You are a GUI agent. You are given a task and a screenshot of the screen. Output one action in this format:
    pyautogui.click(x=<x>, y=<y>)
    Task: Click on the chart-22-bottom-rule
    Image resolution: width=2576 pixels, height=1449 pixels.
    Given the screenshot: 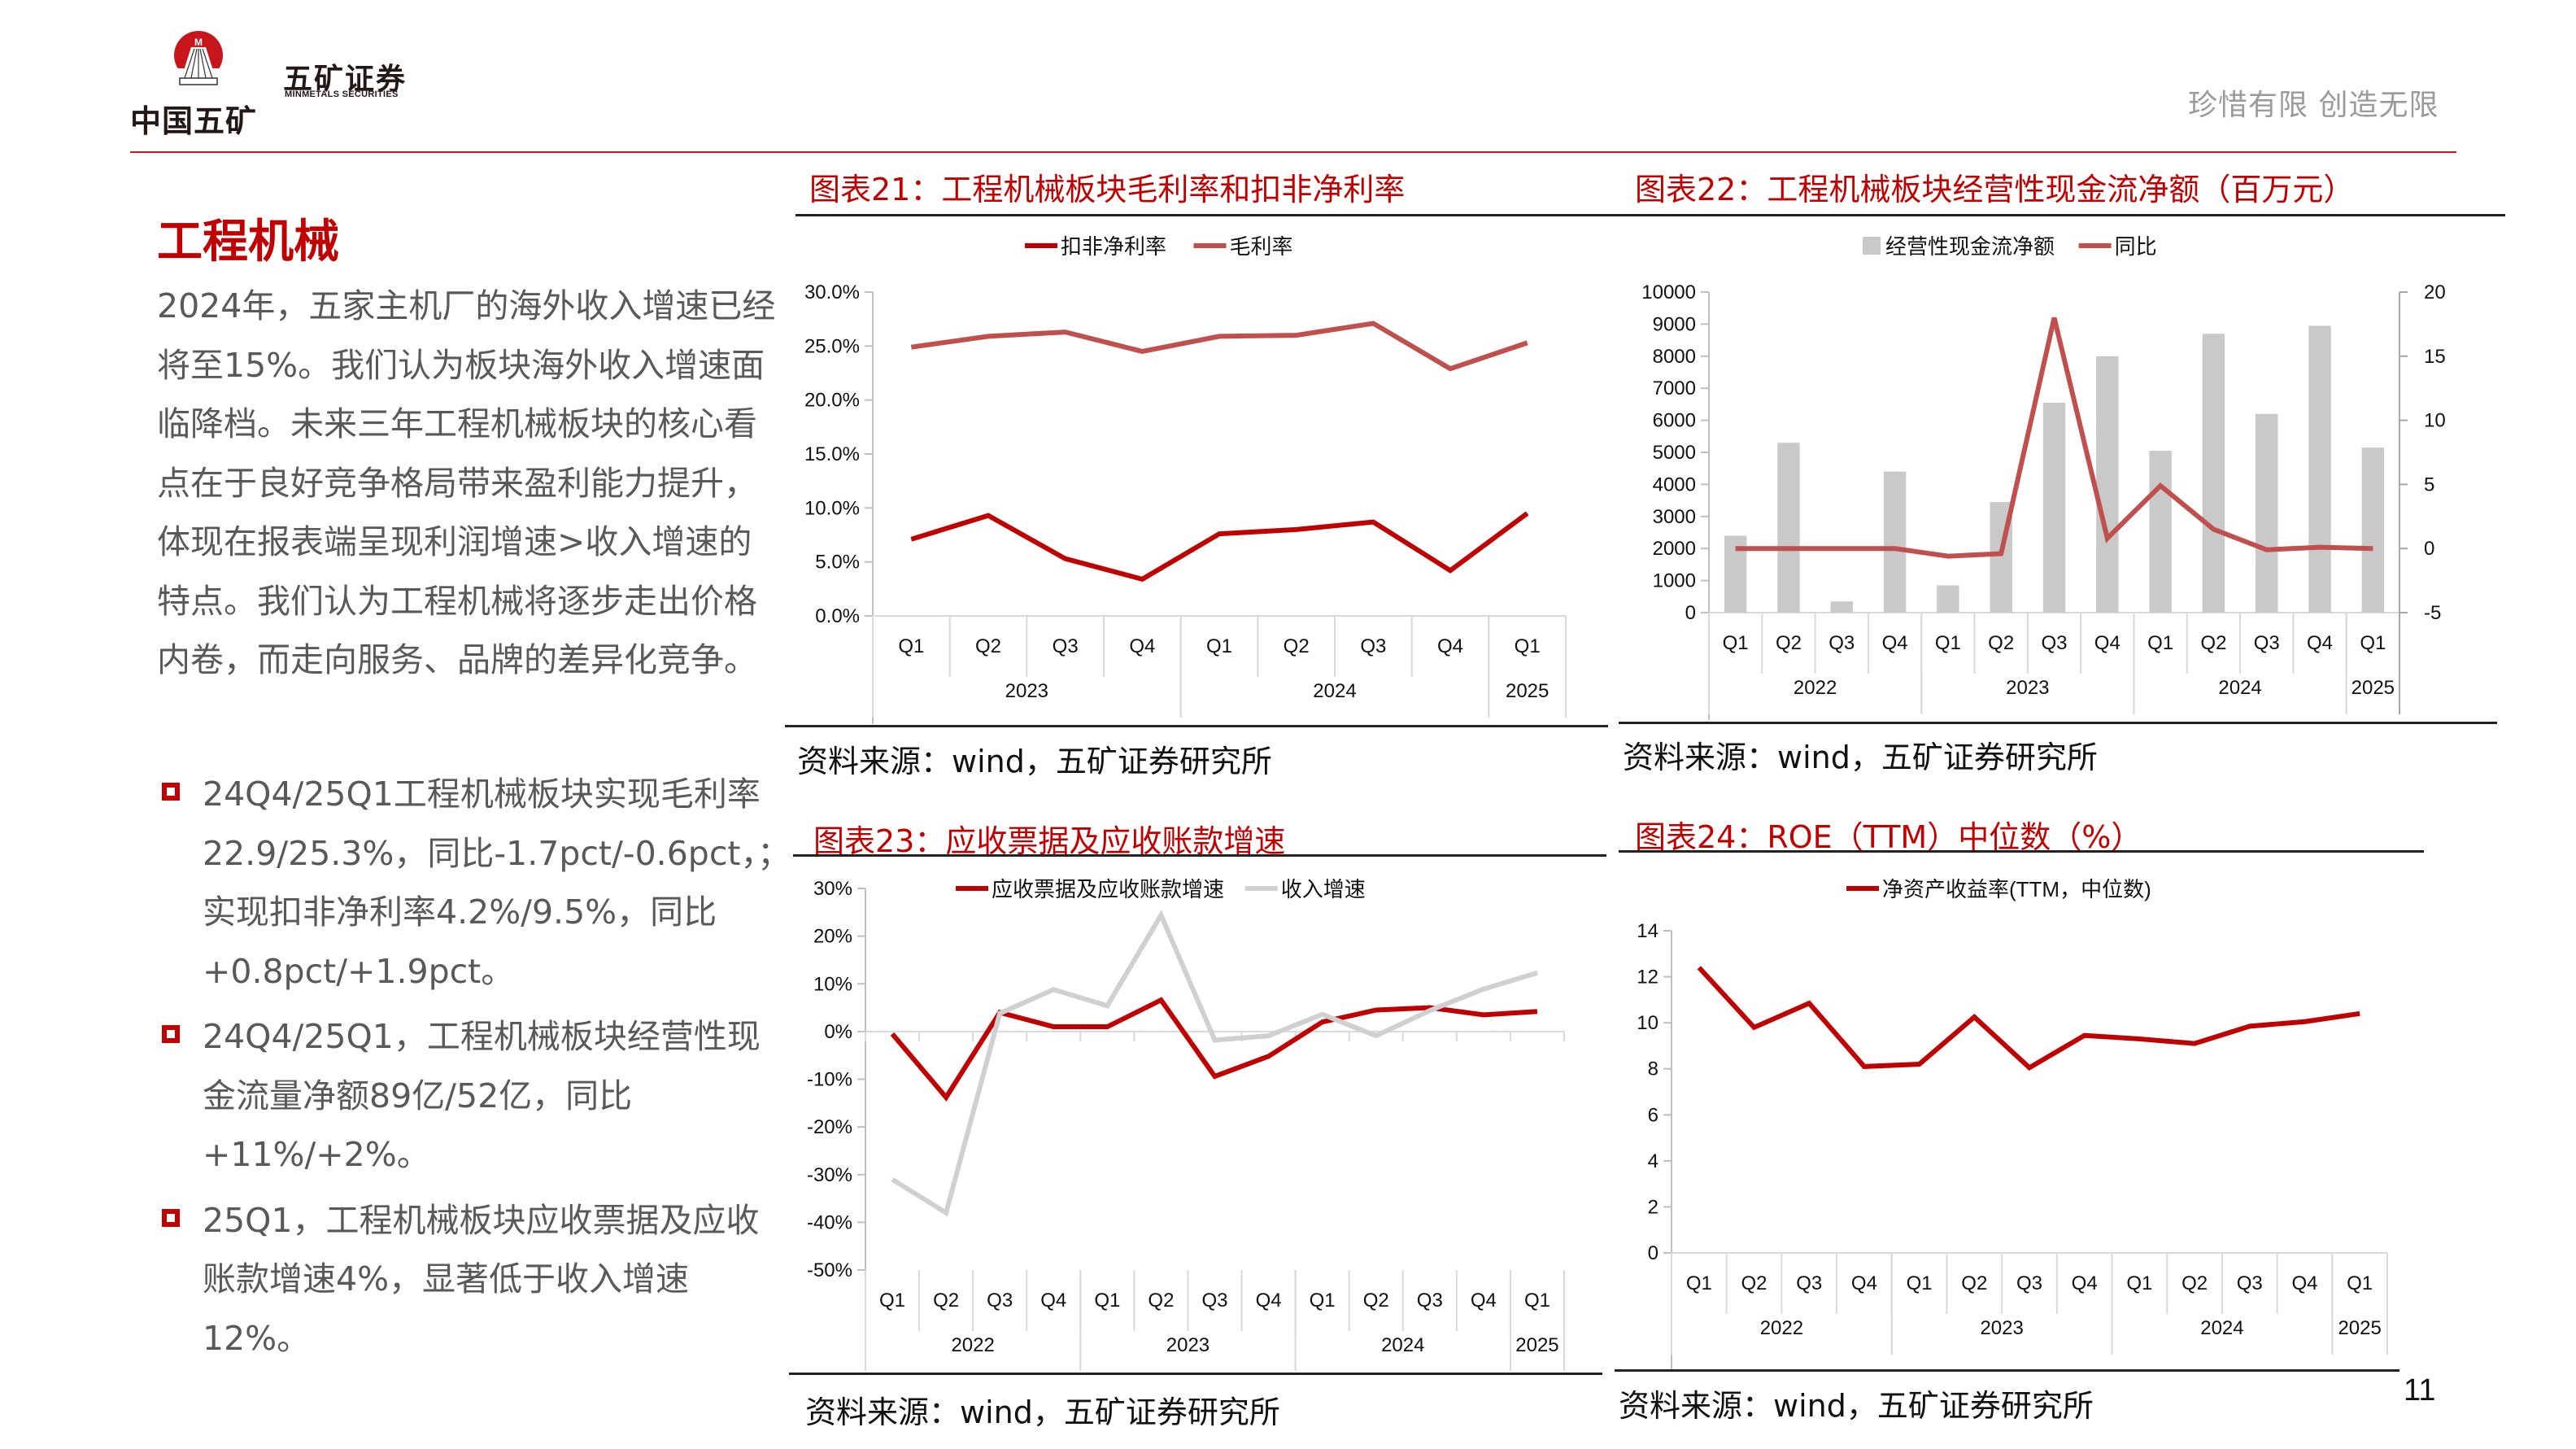 What is the action you would take?
    pyautogui.click(x=2058, y=723)
    